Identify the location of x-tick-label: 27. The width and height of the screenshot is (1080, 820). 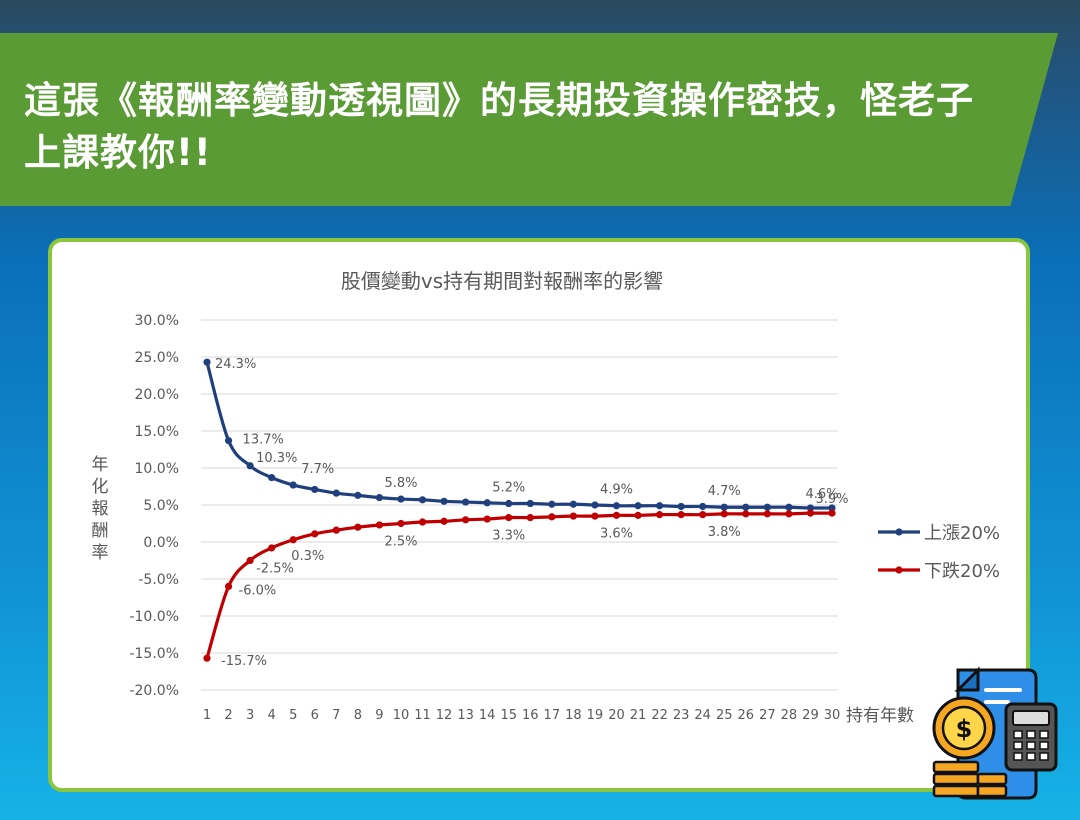
(767, 715).